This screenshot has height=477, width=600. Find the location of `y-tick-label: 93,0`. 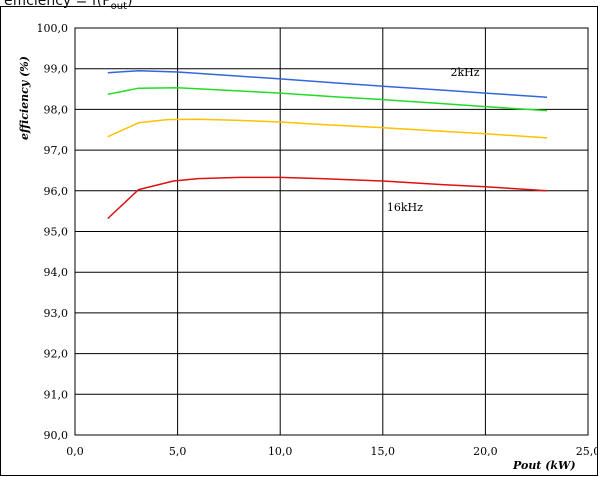

y-tick-label: 93,0 is located at coordinates (56, 313).